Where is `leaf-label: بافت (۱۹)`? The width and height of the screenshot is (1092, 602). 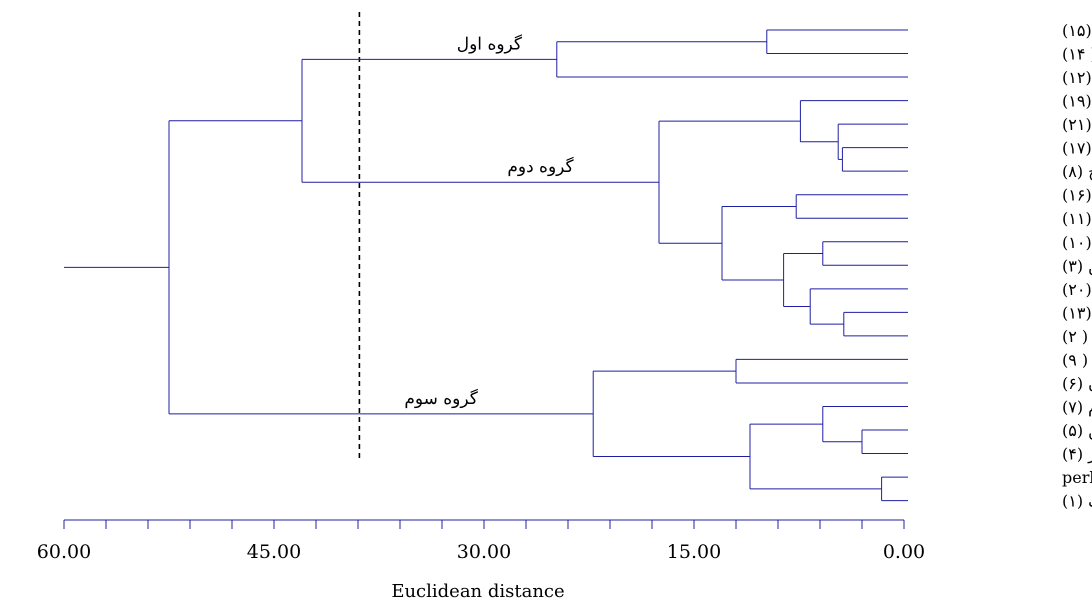 leaf-label: بافت (۱۹) is located at coordinates (1077, 101).